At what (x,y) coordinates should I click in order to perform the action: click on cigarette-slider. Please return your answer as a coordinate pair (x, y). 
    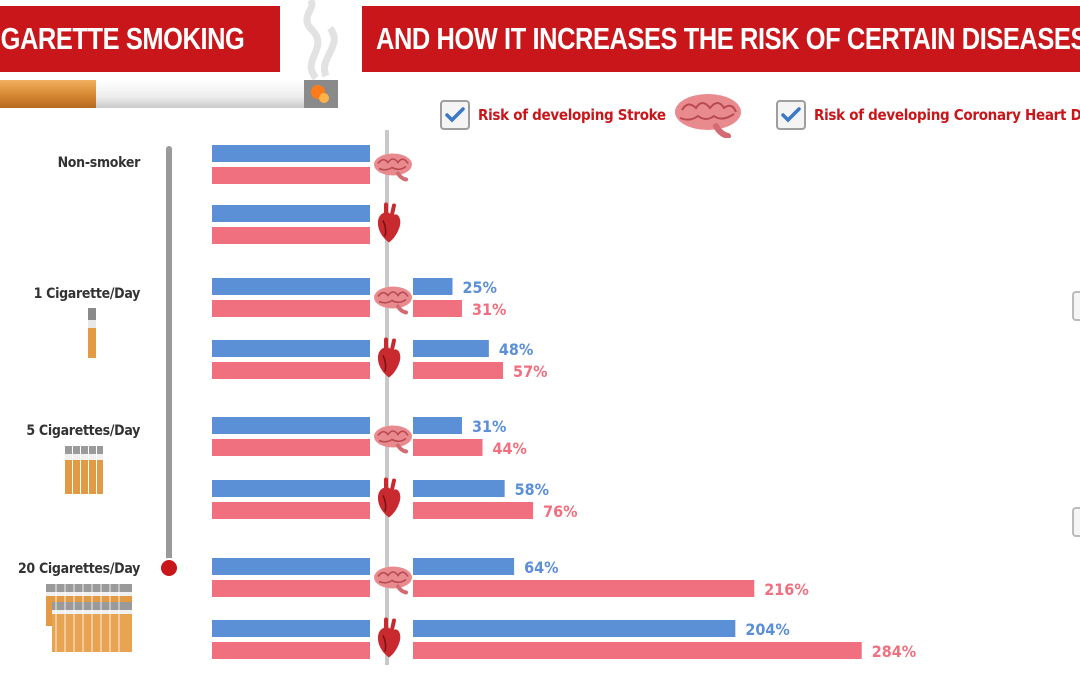
    Looking at the image, I should click on (169, 360).